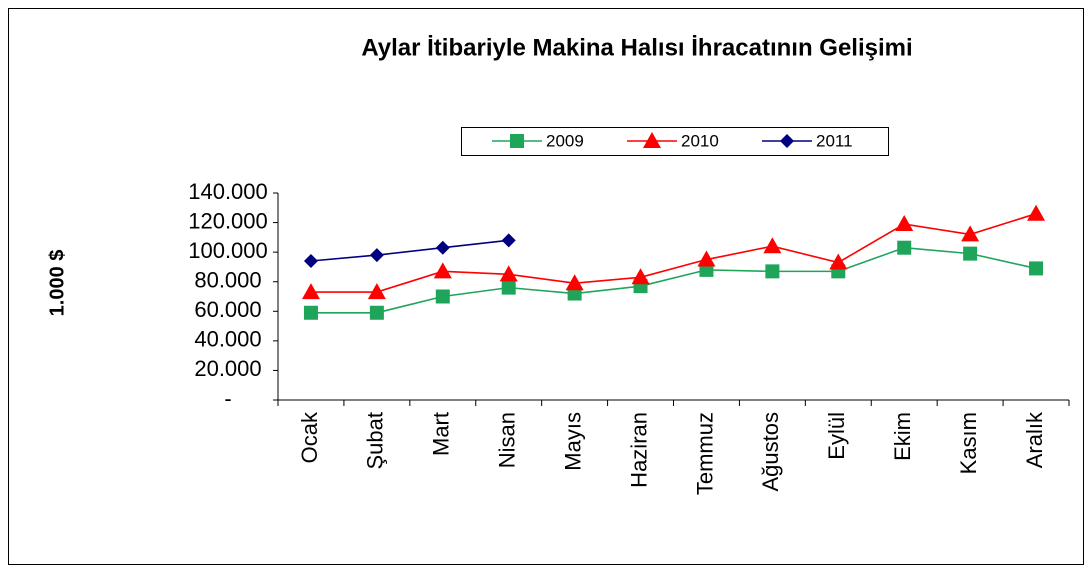 The image size is (1091, 572). I want to click on y-axis-label: 1.000 $, so click(57, 283).